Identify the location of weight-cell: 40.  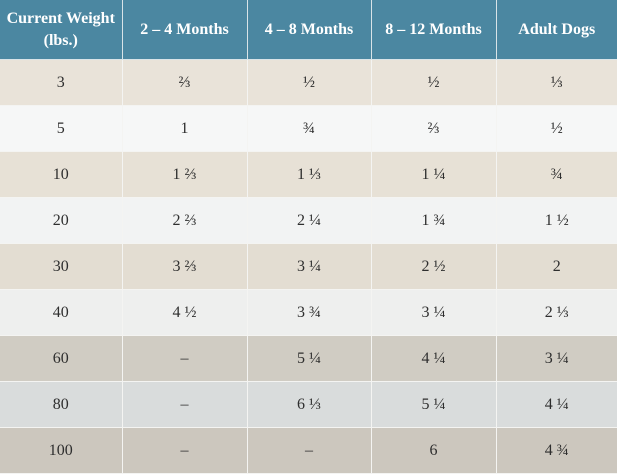
(61, 312).